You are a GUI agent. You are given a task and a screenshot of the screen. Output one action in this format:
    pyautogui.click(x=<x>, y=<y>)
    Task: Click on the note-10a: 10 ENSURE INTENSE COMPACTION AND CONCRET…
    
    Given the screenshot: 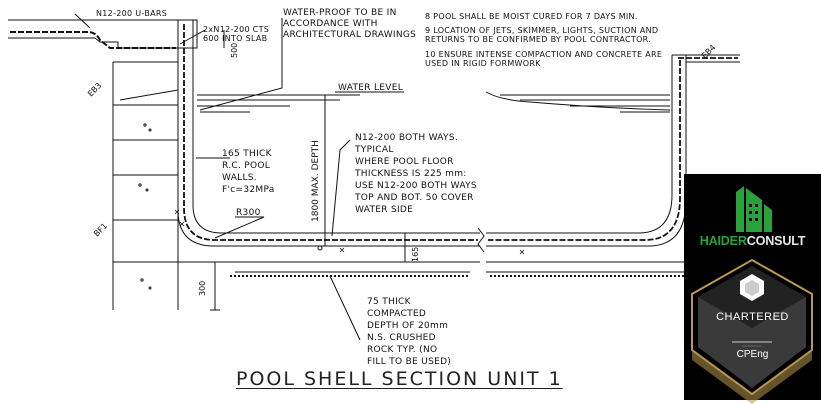 What is the action you would take?
    pyautogui.click(x=544, y=54)
    